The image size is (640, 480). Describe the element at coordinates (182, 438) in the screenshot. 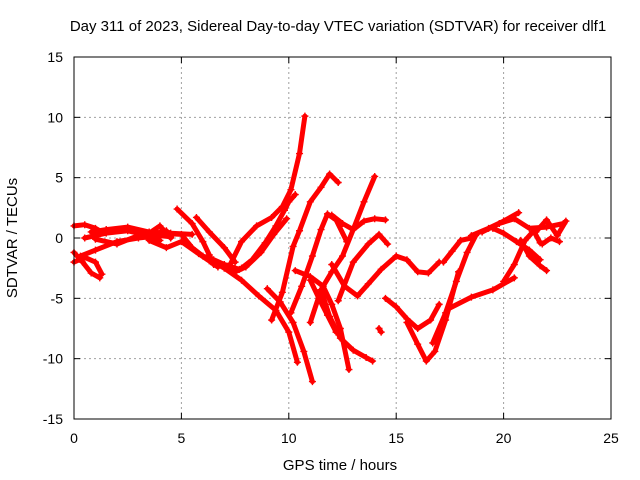

I see `x-tick-label: 5` at that location.